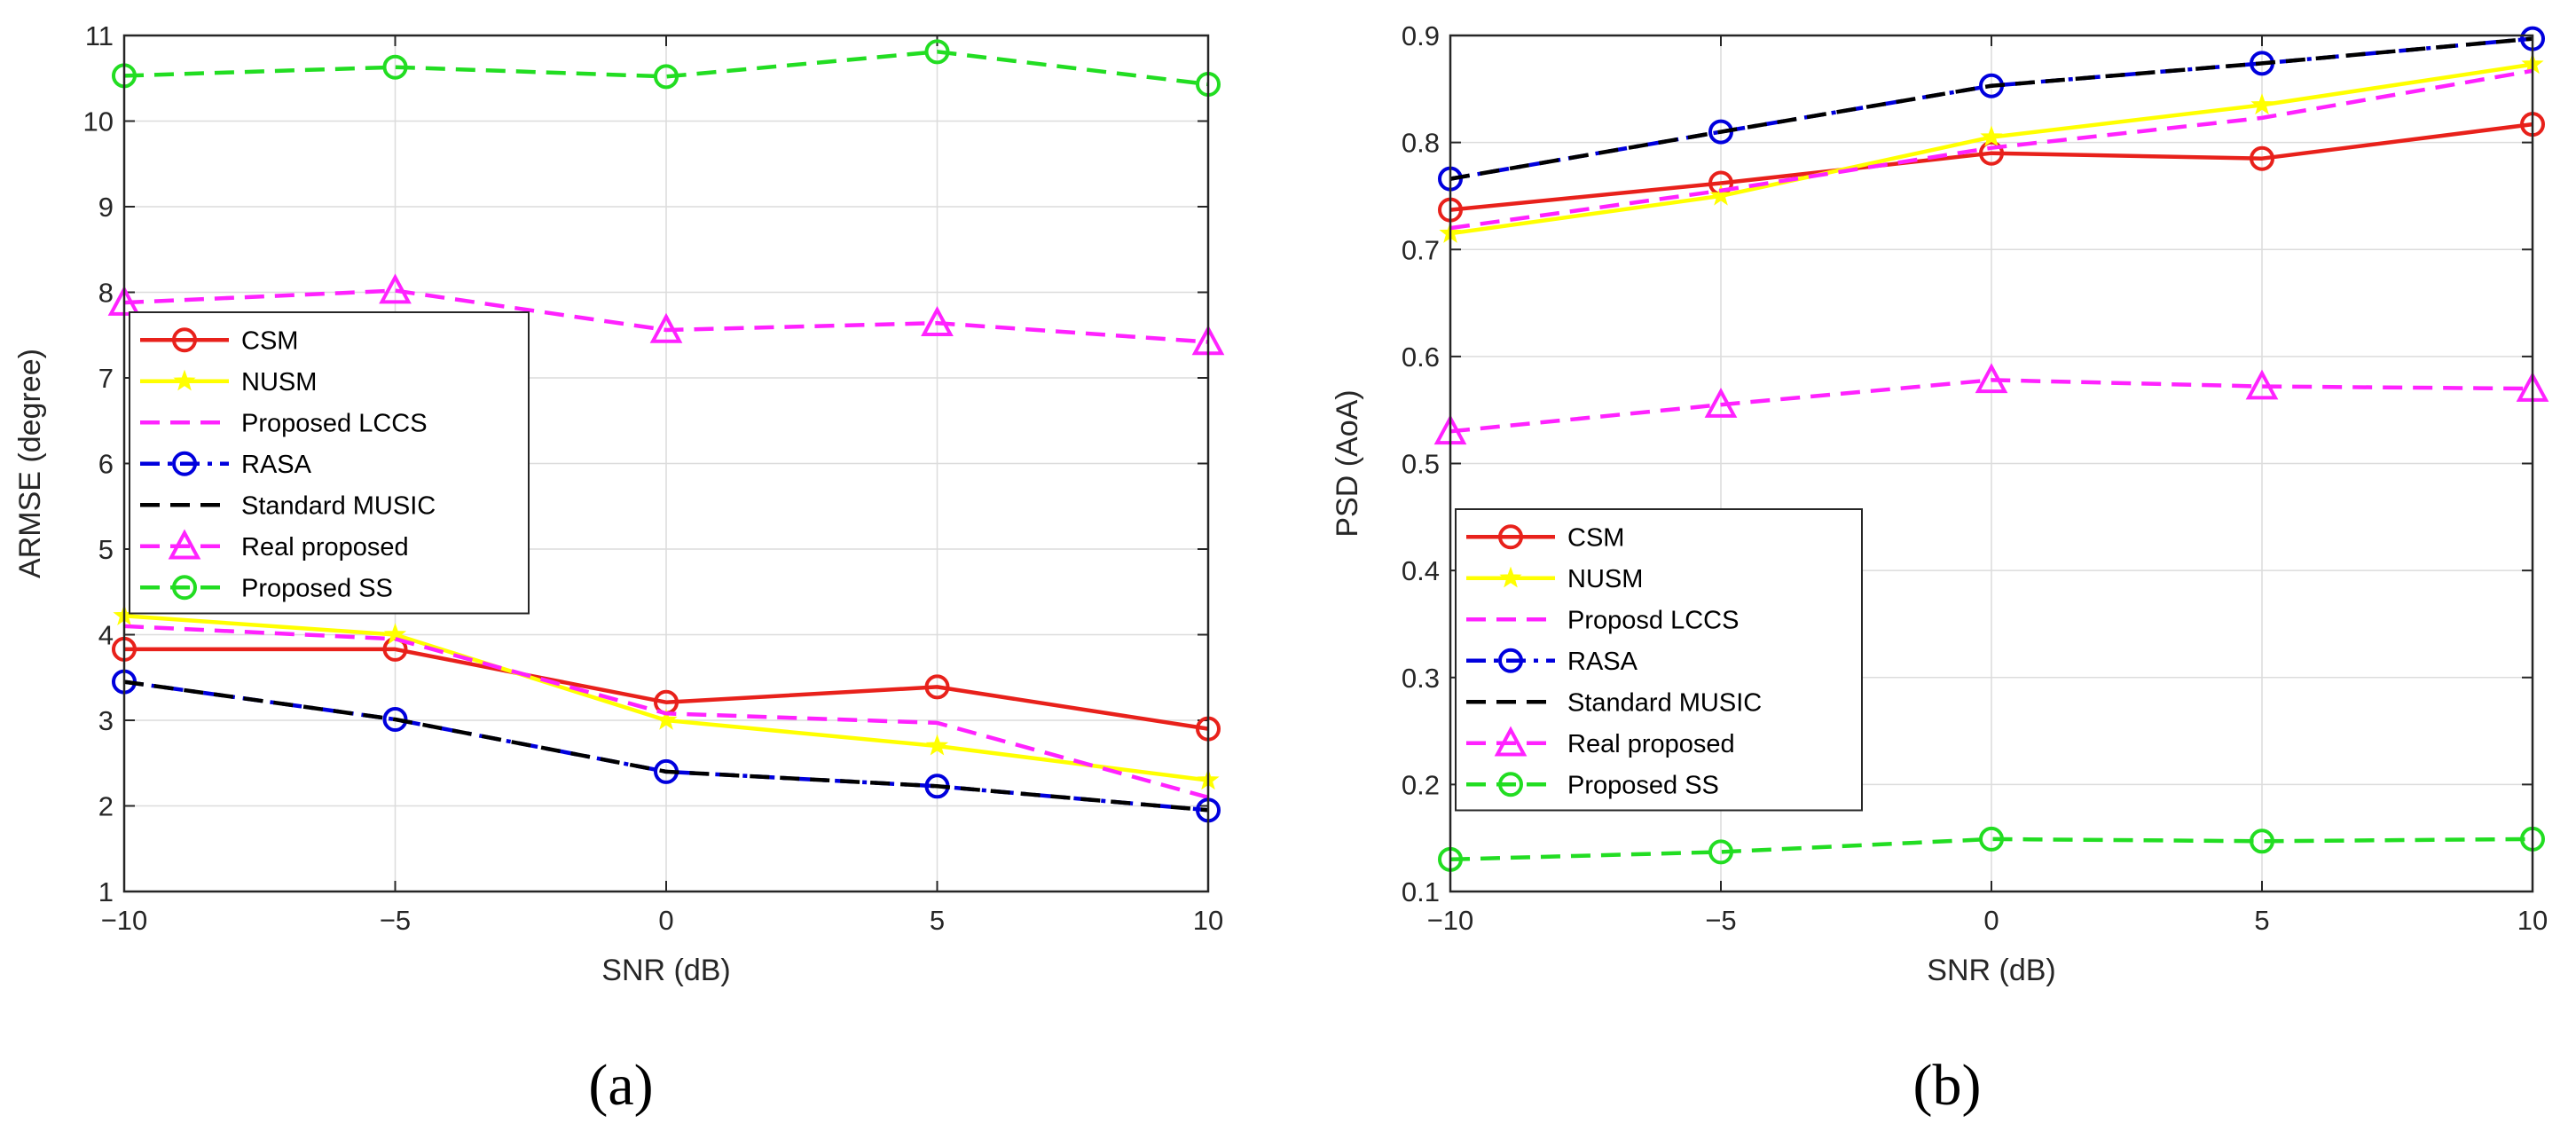 This screenshot has height=1131, width=2576. I want to click on y-axis-label: ARMSE (degree), so click(30, 463).